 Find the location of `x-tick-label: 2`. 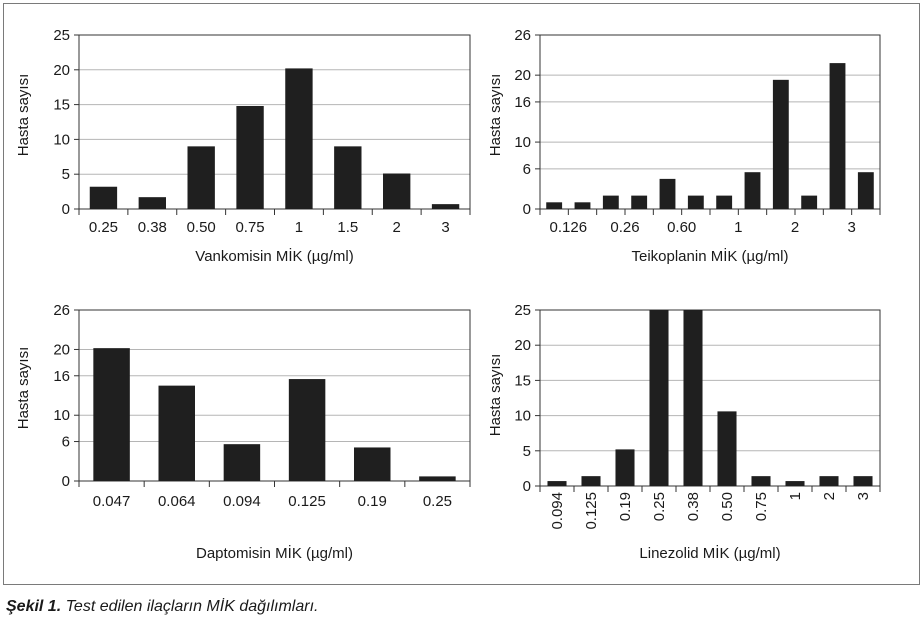

x-tick-label: 2 is located at coordinates (795, 227).